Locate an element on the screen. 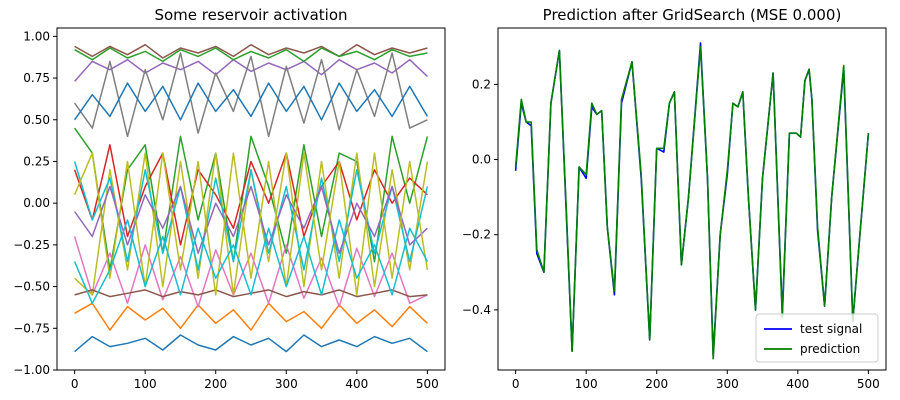  y-tick-label: 0.75 is located at coordinates (36, 78).